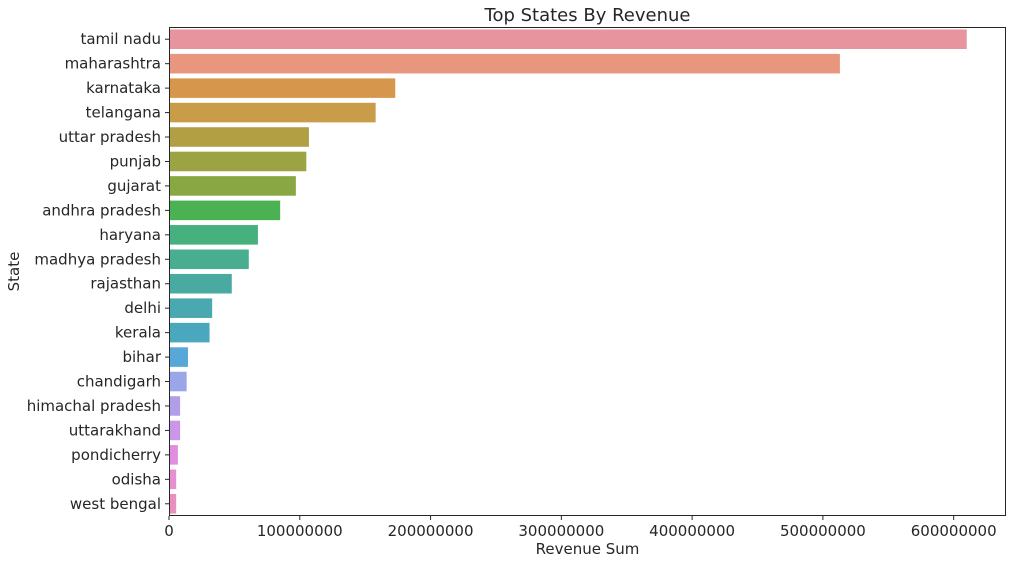 The height and width of the screenshot is (568, 1012). Describe the element at coordinates (125, 284) in the screenshot. I see `category-label: rajasthan` at that location.